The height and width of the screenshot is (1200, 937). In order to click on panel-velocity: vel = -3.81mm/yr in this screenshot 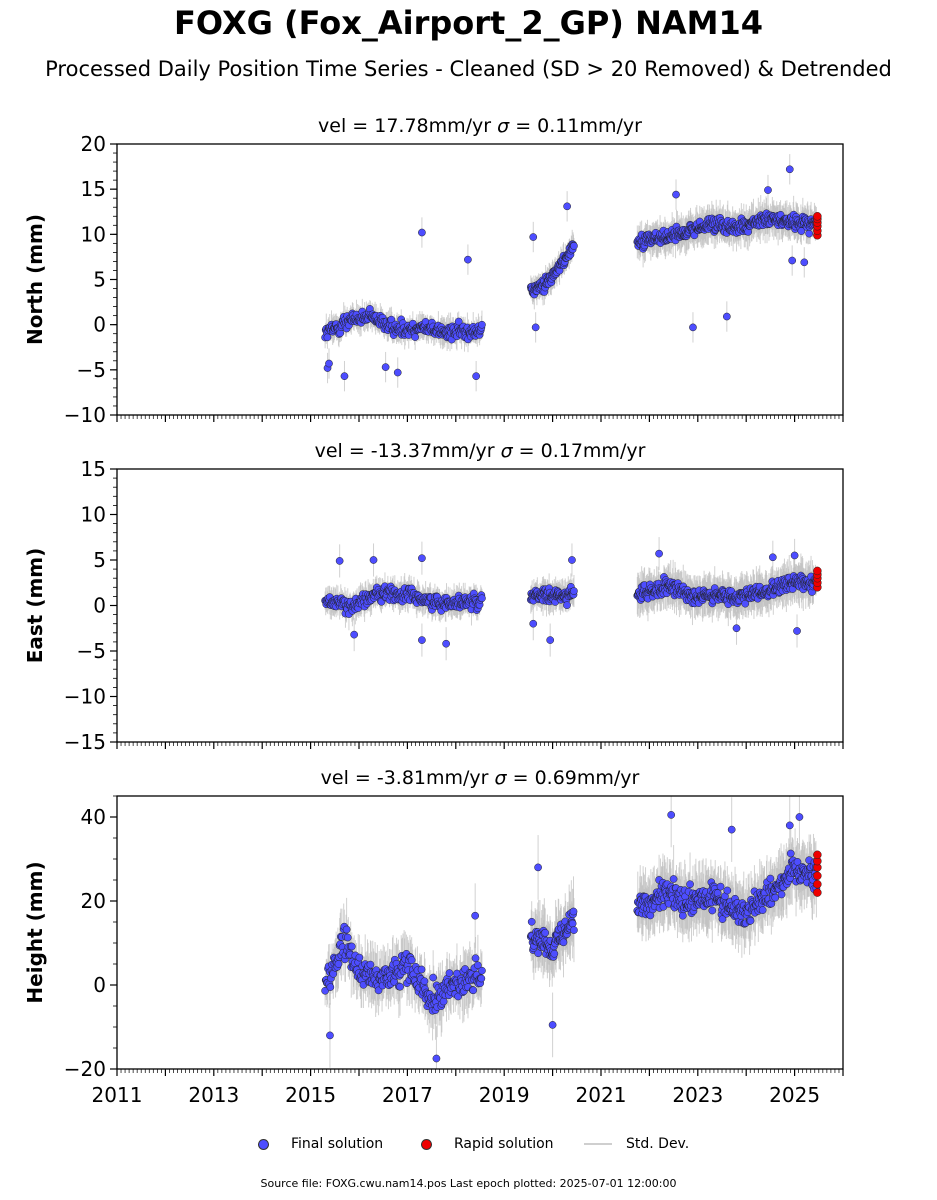, I will do `click(408, 778)`.